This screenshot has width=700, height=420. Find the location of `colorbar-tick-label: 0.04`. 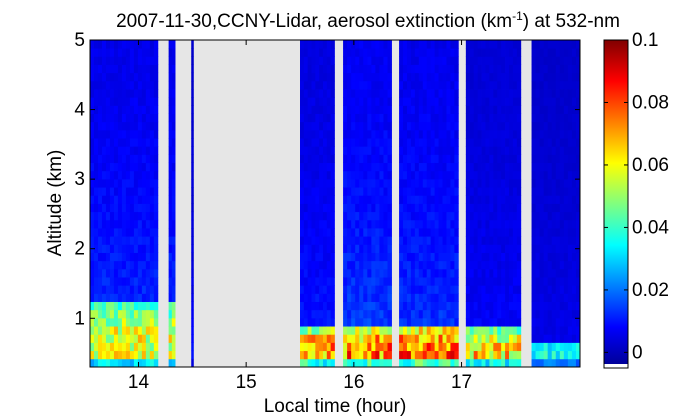

colorbar-tick-label: 0.04 is located at coordinates (650, 227).